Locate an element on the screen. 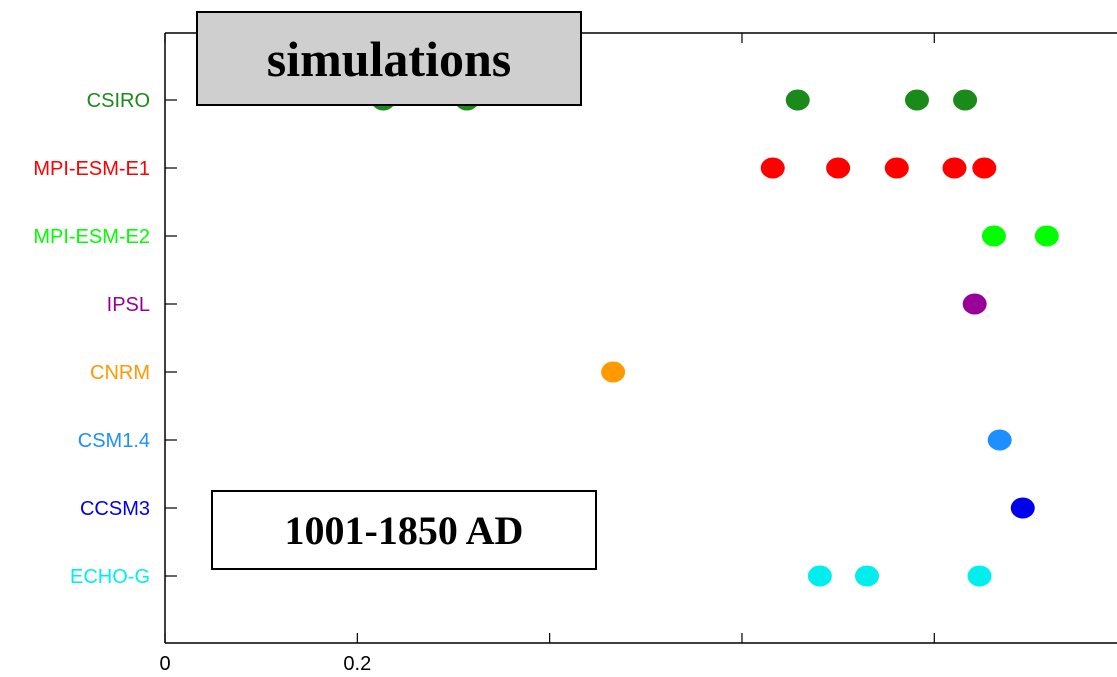 The width and height of the screenshot is (1117, 677). simulations-label: simulations is located at coordinates (389, 58).